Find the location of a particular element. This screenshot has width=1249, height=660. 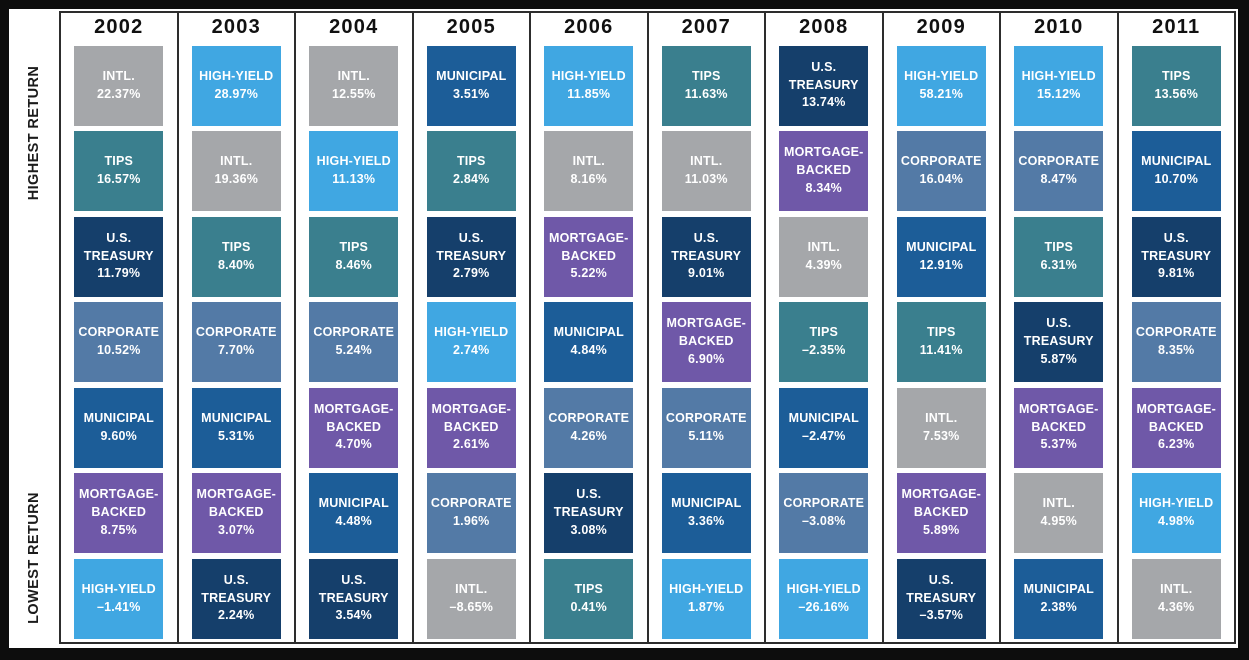

year-header: 2009 is located at coordinates (941, 27).